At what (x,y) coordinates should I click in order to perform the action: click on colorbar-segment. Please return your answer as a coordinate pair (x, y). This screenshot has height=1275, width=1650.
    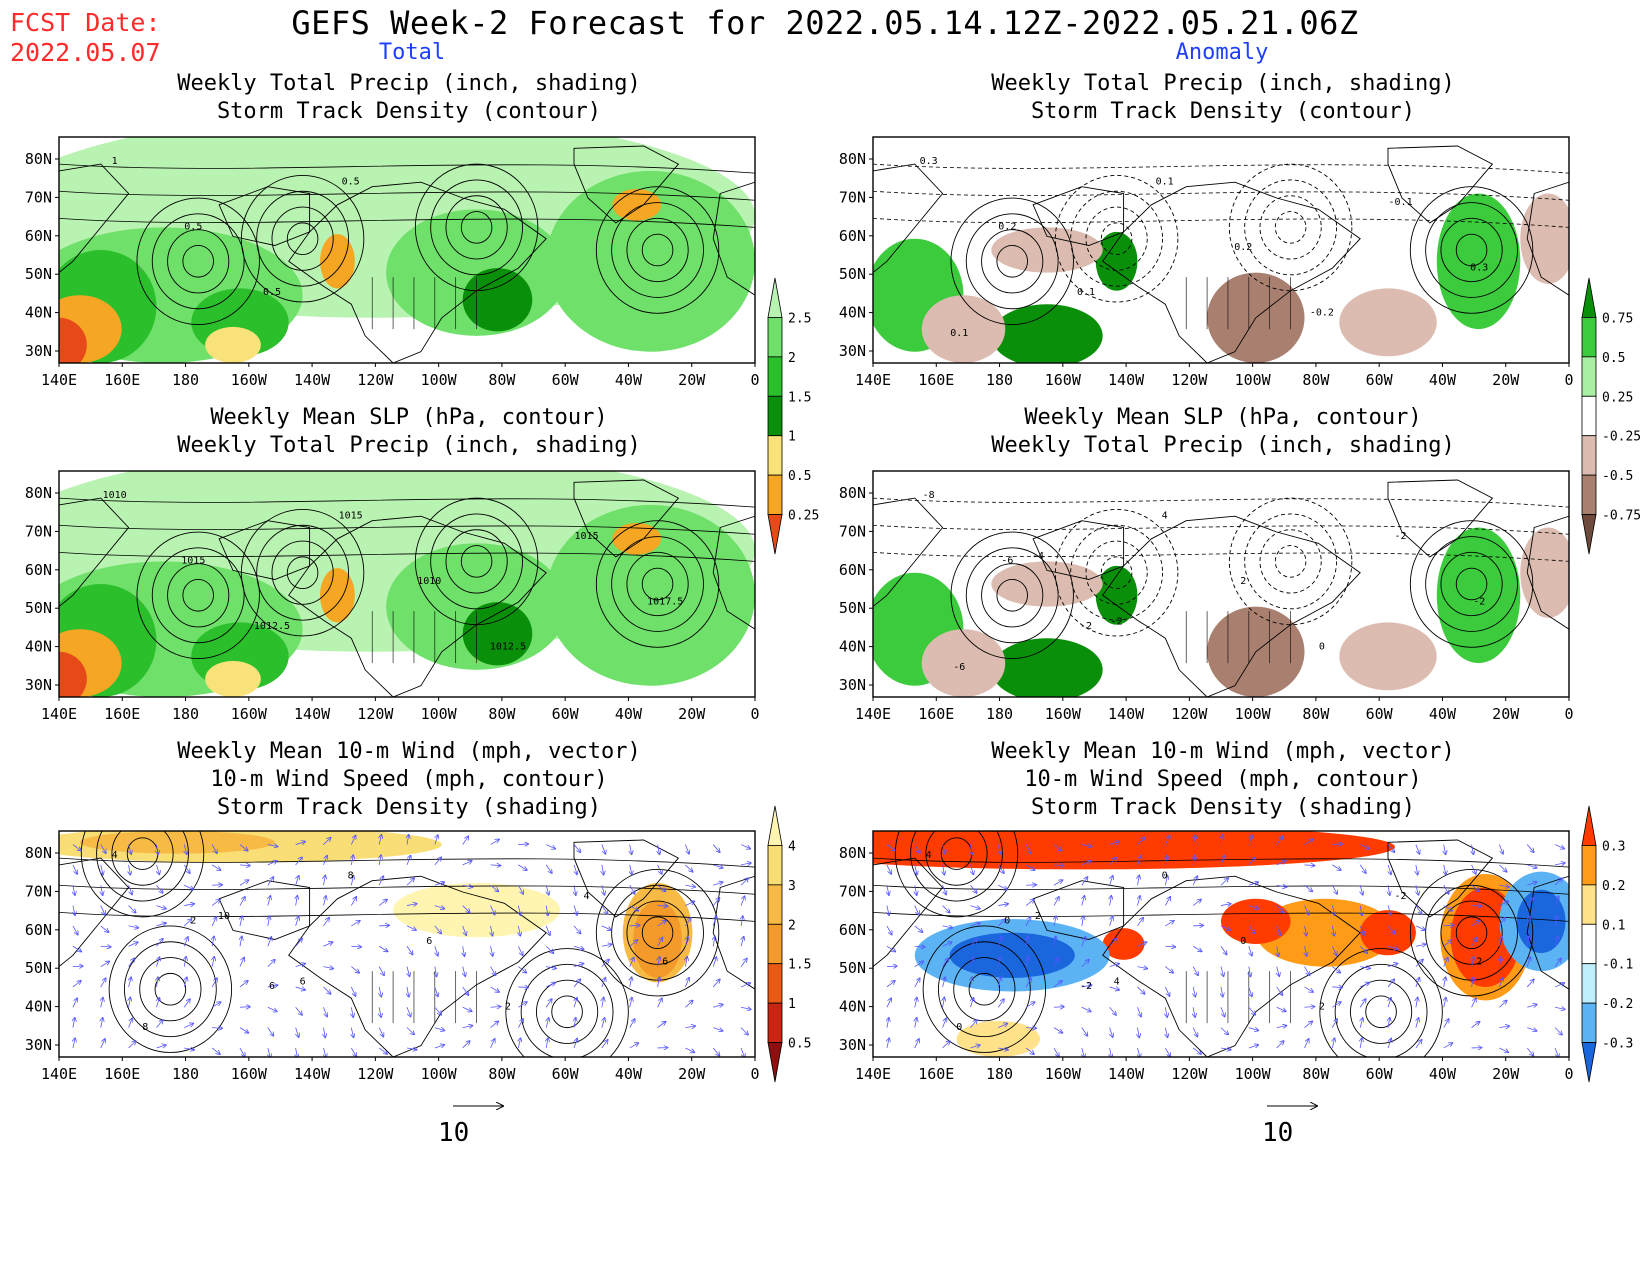
    Looking at the image, I should click on (775, 983).